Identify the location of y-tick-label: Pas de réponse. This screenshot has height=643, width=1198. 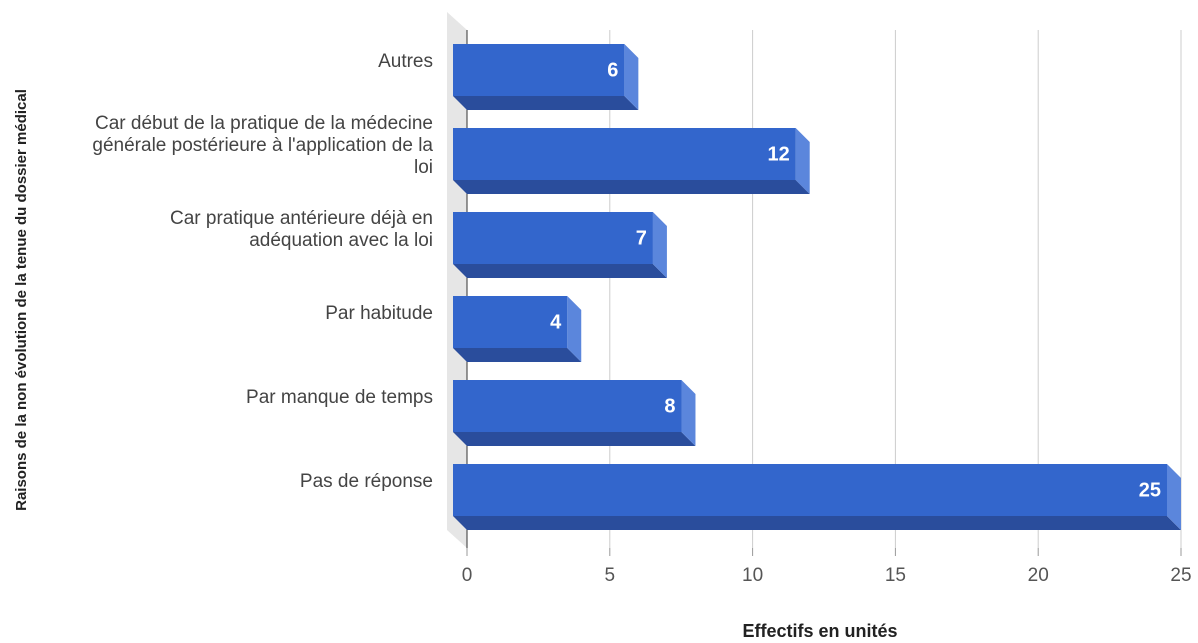
(366, 481).